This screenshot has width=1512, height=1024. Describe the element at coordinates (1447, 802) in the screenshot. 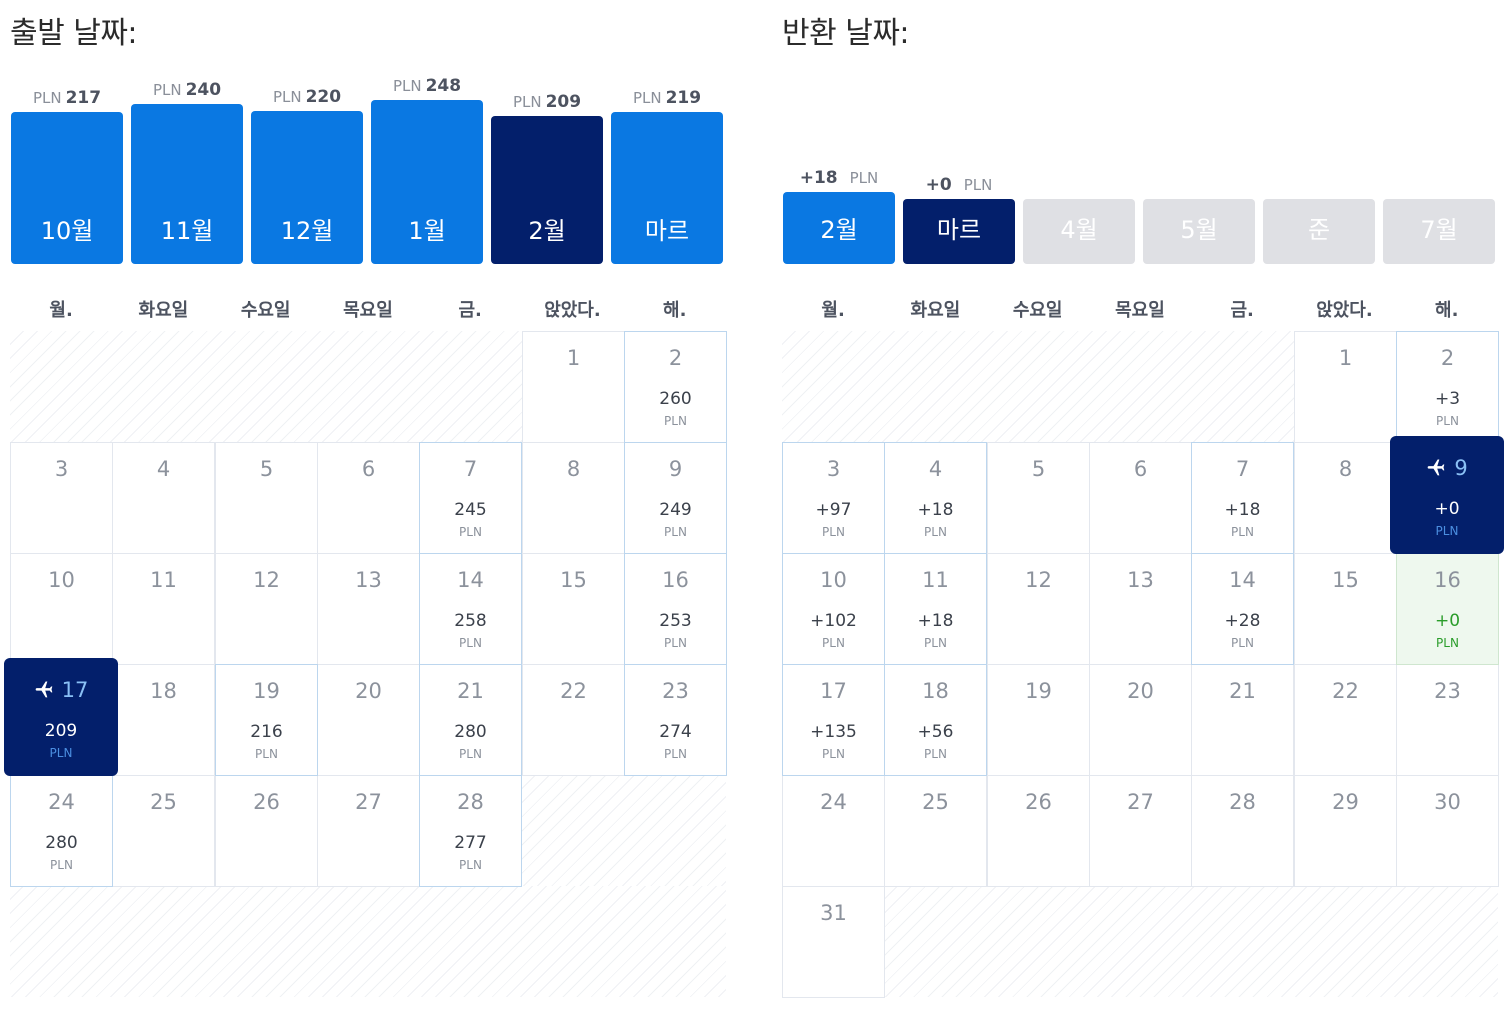

I see `day-number-text: 30` at that location.